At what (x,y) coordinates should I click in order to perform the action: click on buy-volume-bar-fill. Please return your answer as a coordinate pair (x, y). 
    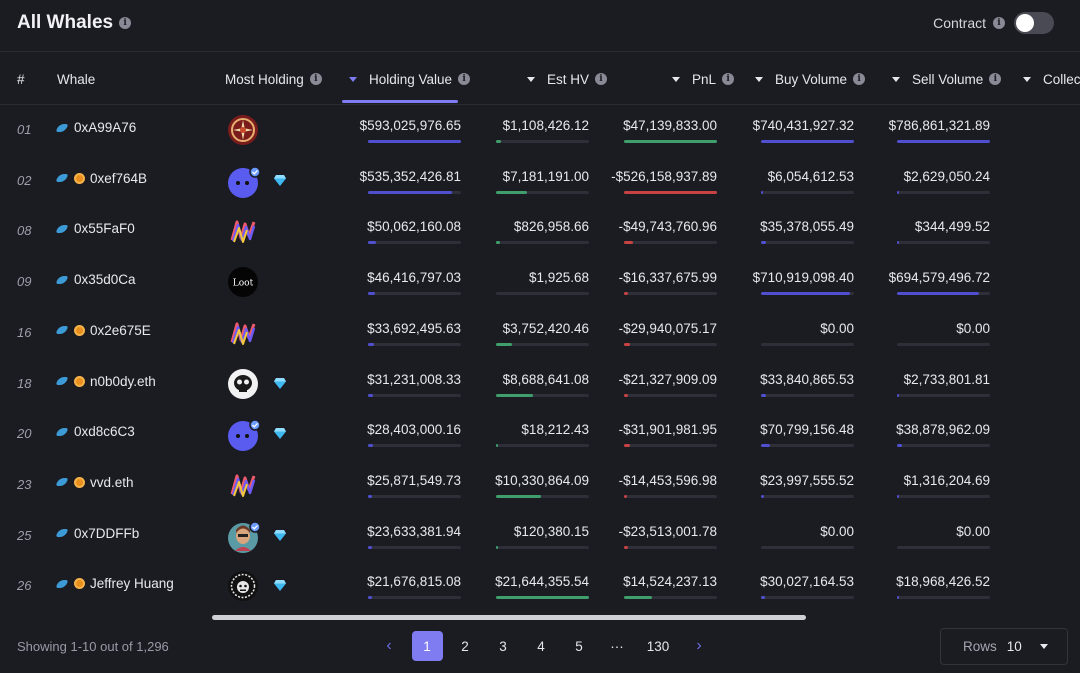
    Looking at the image, I should click on (763, 243).